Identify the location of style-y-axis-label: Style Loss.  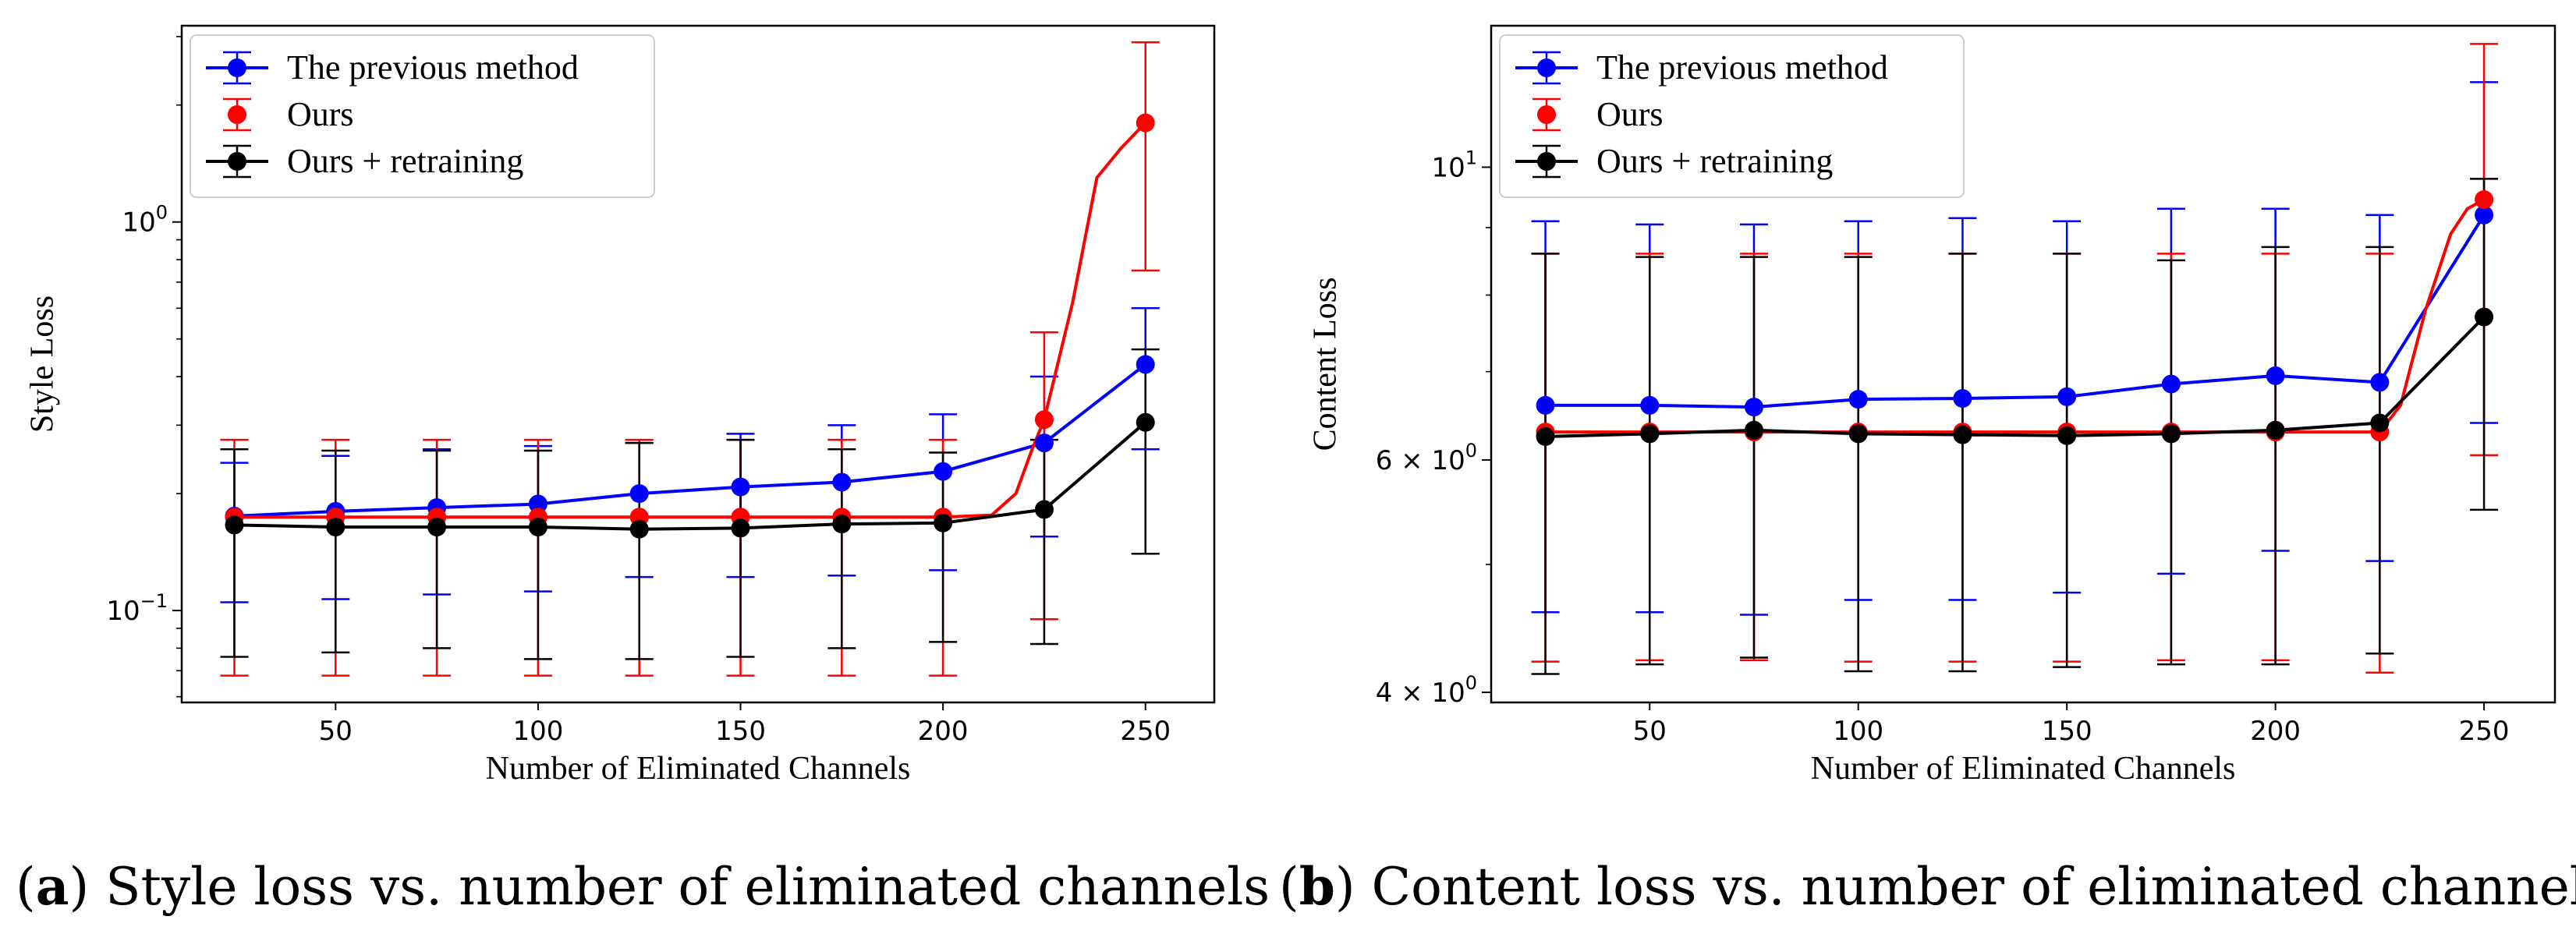
(43, 364).